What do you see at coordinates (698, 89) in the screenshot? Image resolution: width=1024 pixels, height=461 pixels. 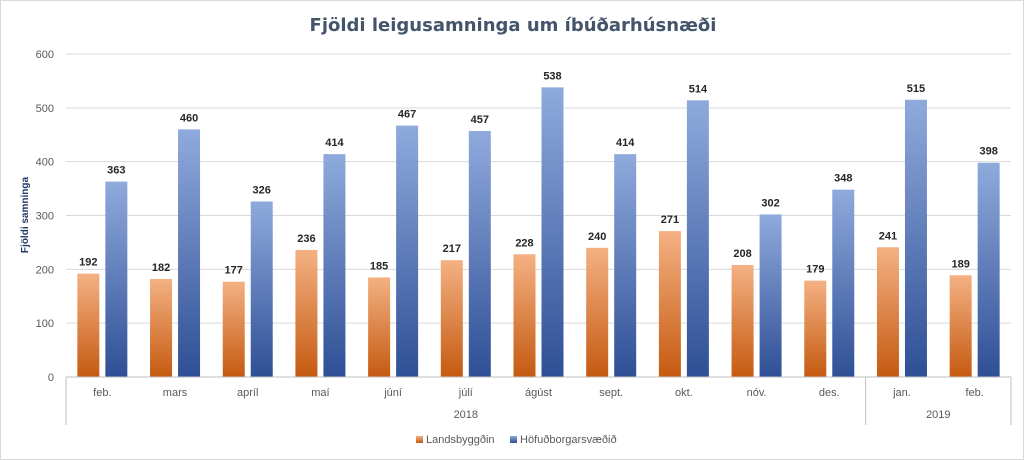 I see `data-label: 514` at bounding box center [698, 89].